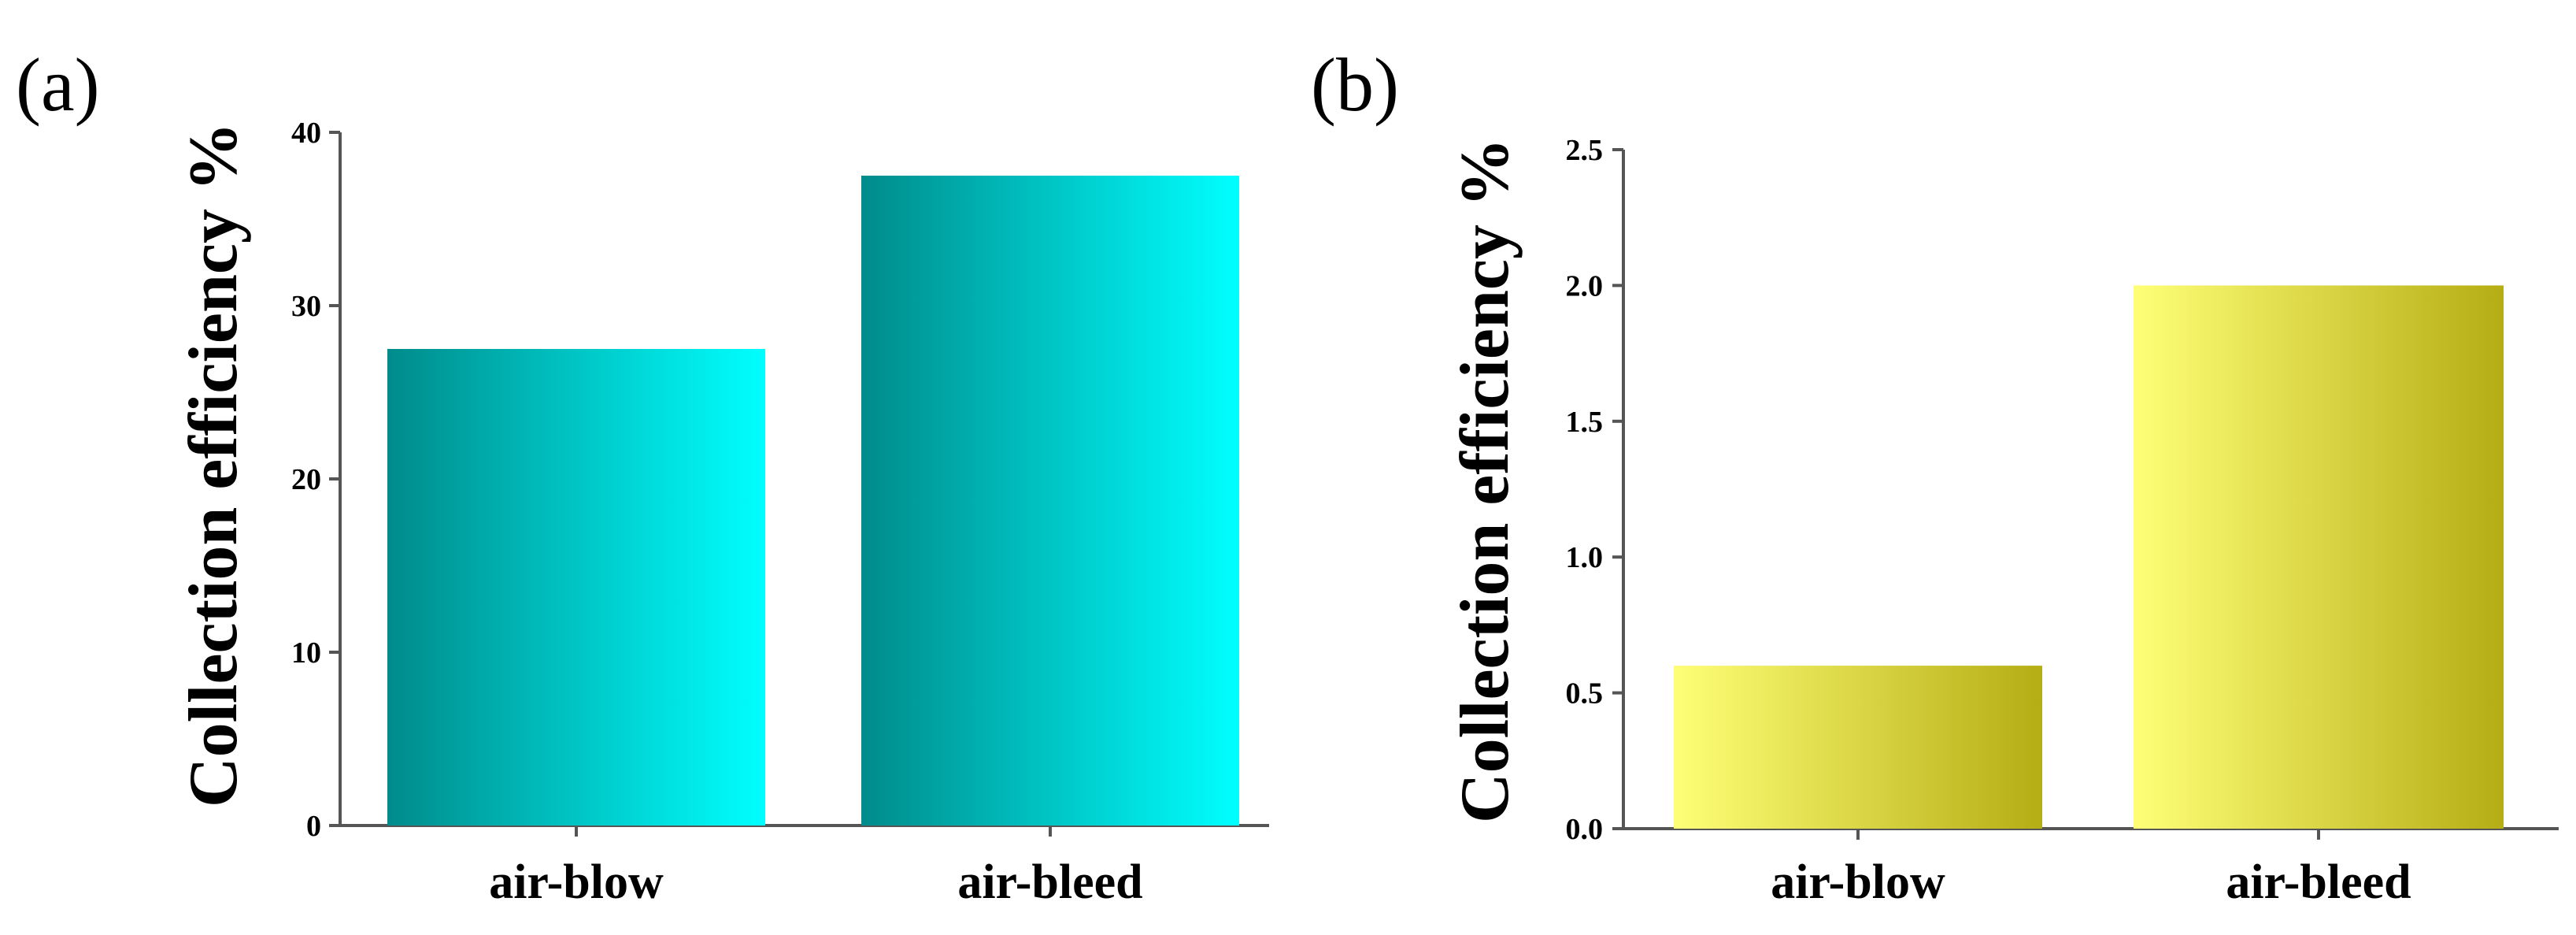 This screenshot has height=935, width=2576. I want to click on x-categories-a: air-blow air-bleed, so click(816, 867).